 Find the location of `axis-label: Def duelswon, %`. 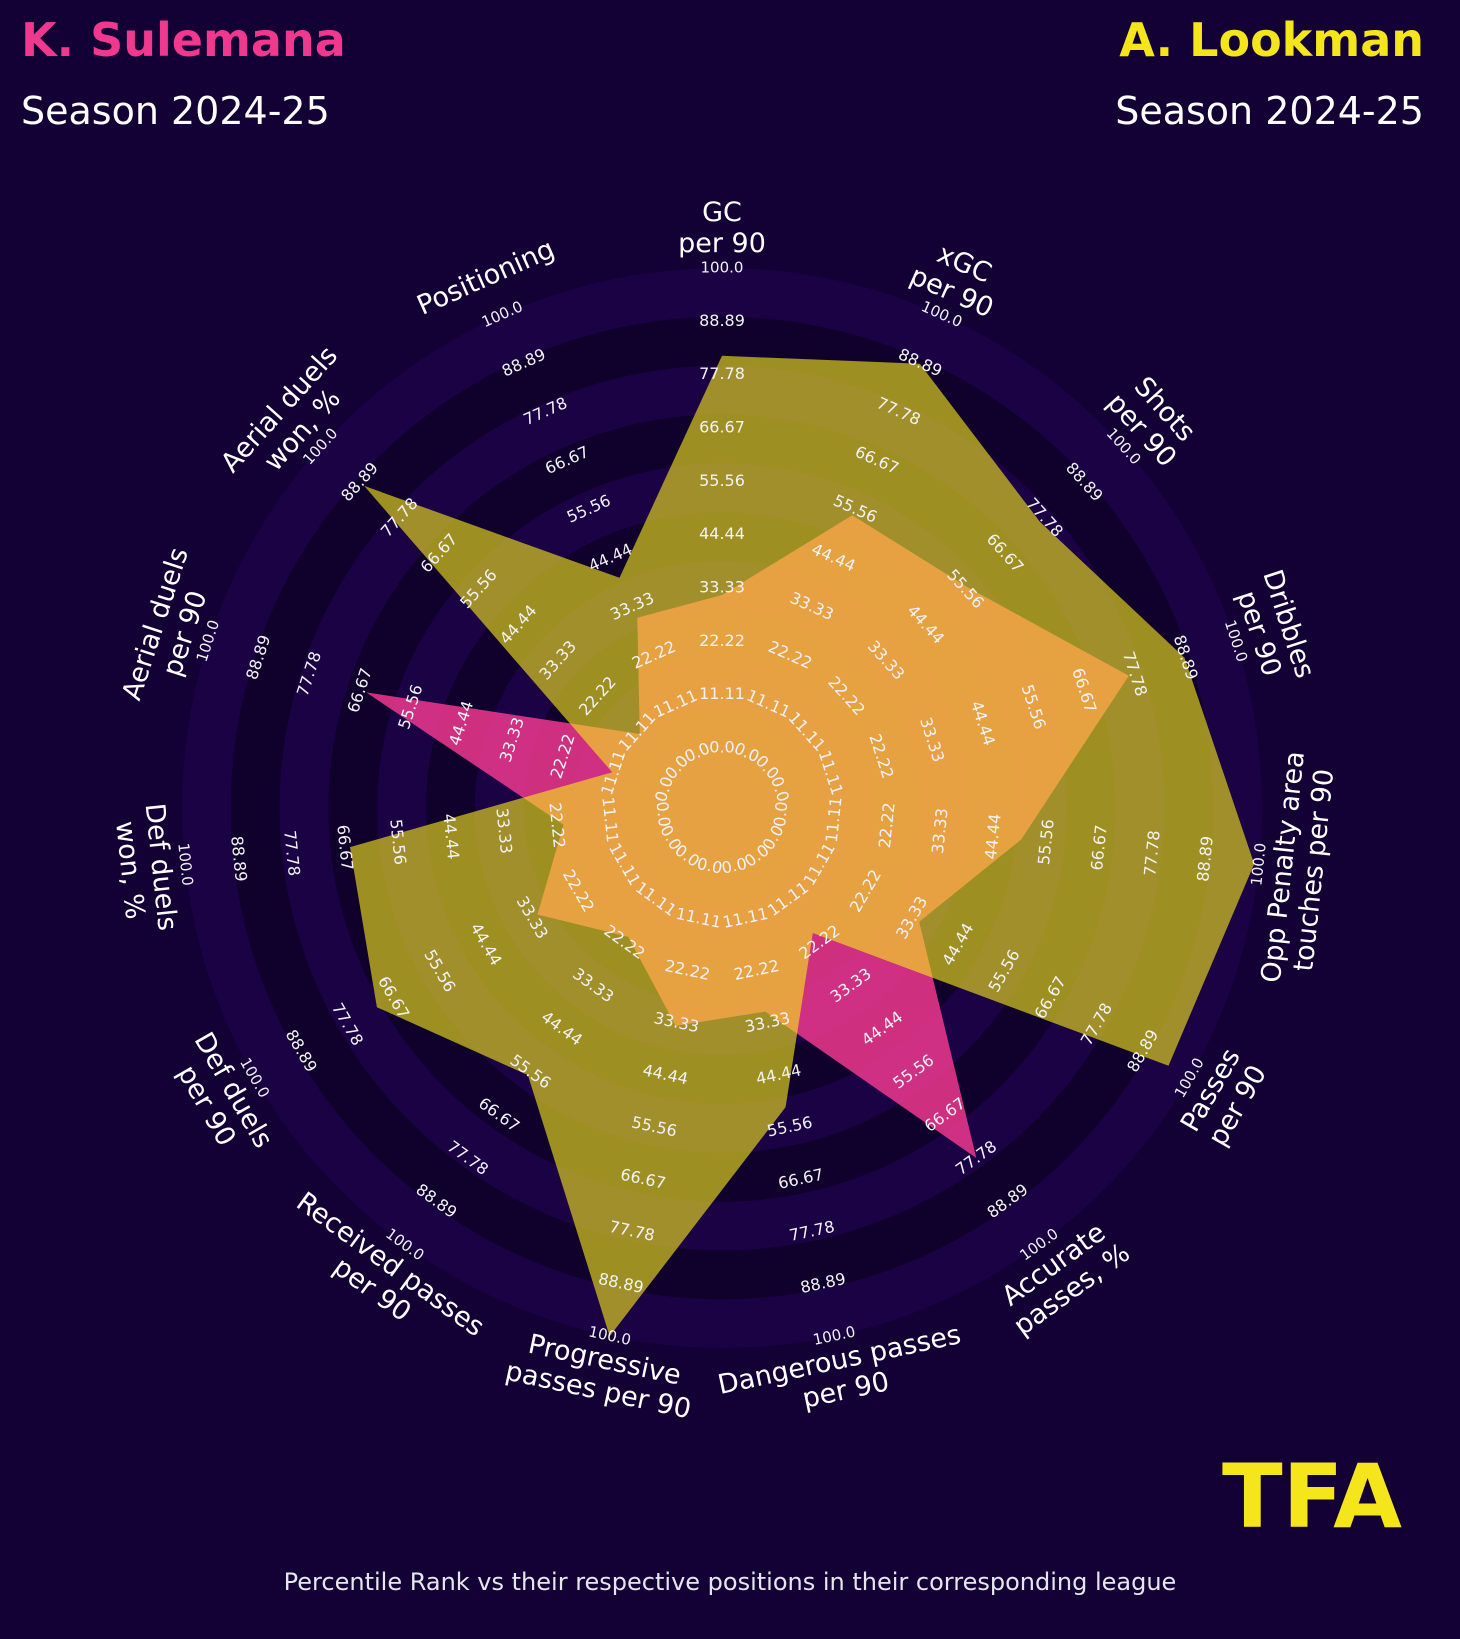

axis-label: Def duelswon, % is located at coordinates (145, 869).